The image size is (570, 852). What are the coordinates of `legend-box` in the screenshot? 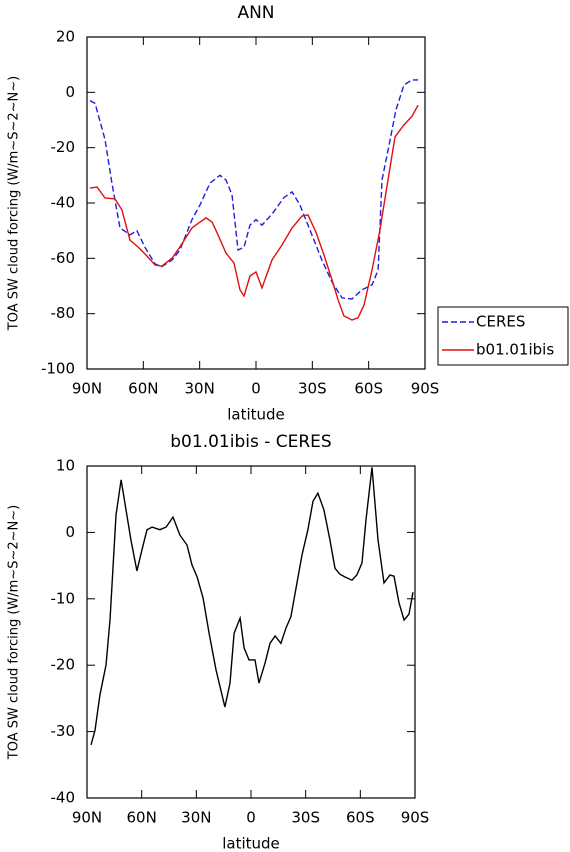 It's located at (503, 336).